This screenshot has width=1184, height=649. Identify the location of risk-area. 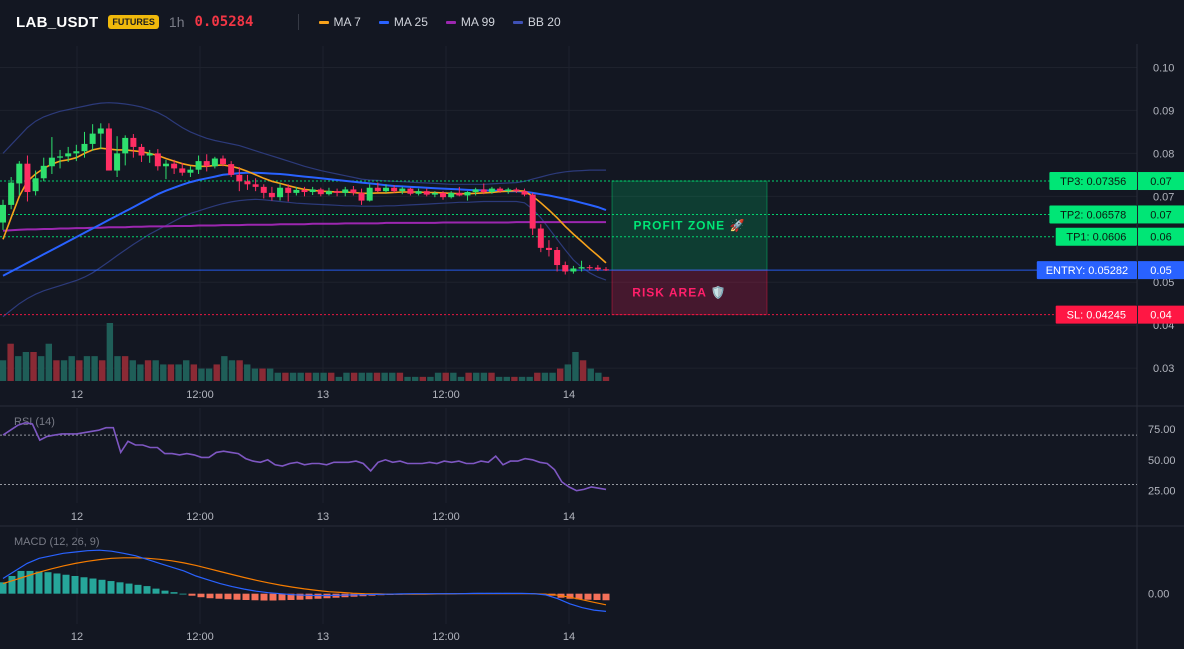
(689, 292).